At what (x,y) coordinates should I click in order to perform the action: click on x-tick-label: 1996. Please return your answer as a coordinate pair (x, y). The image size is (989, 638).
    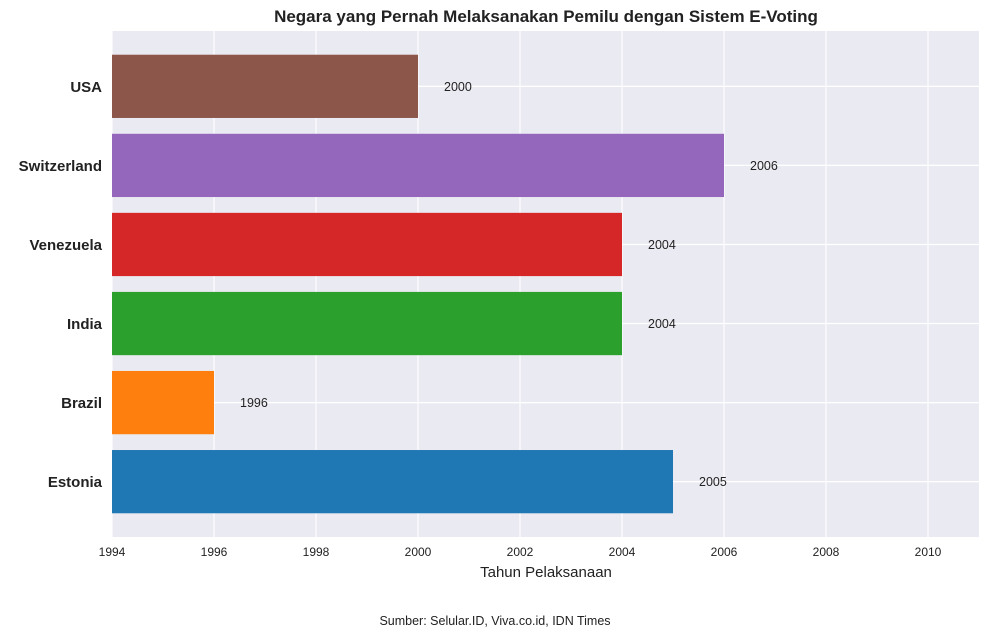
    Looking at the image, I should click on (214, 552).